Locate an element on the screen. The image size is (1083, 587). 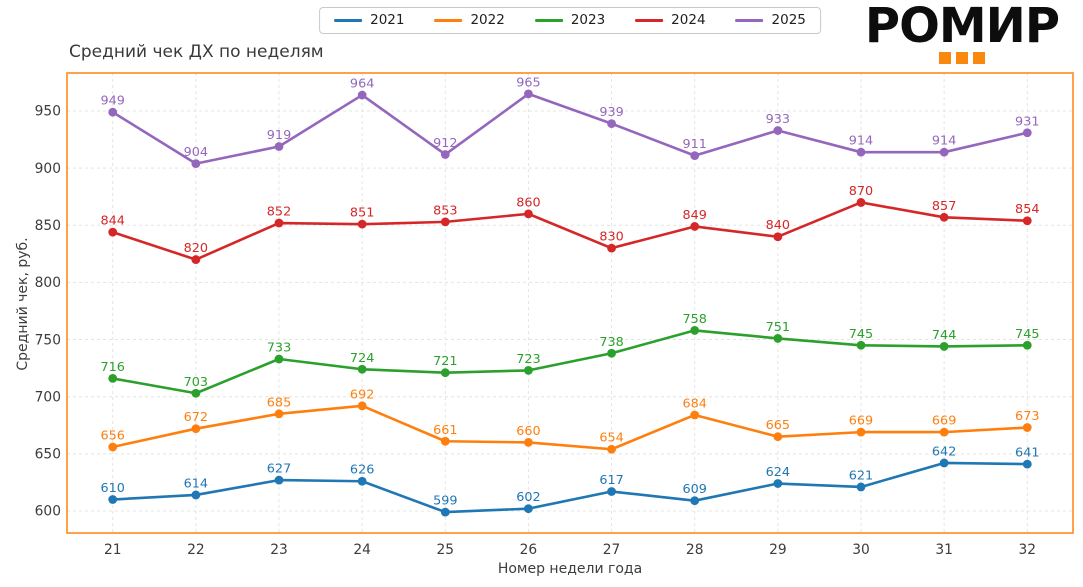
point-label-2021: 602 is located at coordinates (528, 497).